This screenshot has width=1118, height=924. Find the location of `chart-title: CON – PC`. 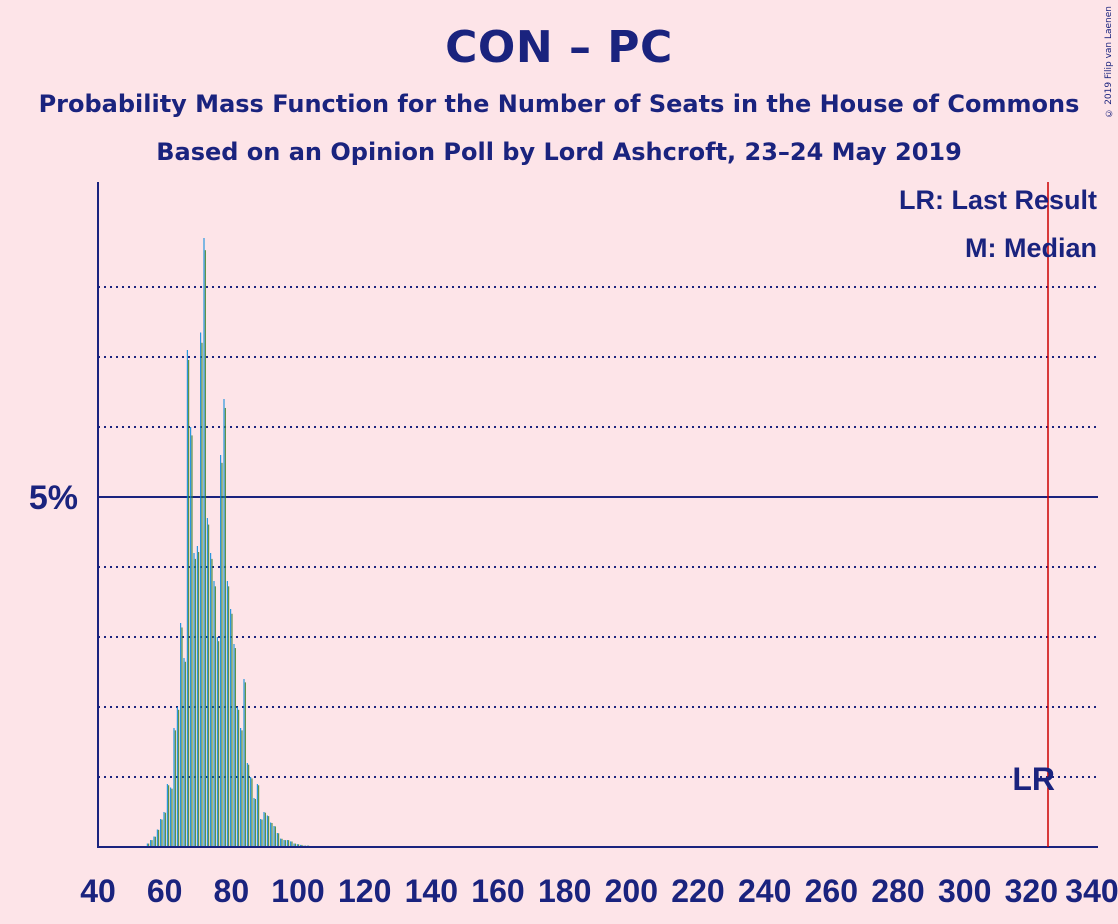

chart-title: CON – PC is located at coordinates (559, 47).